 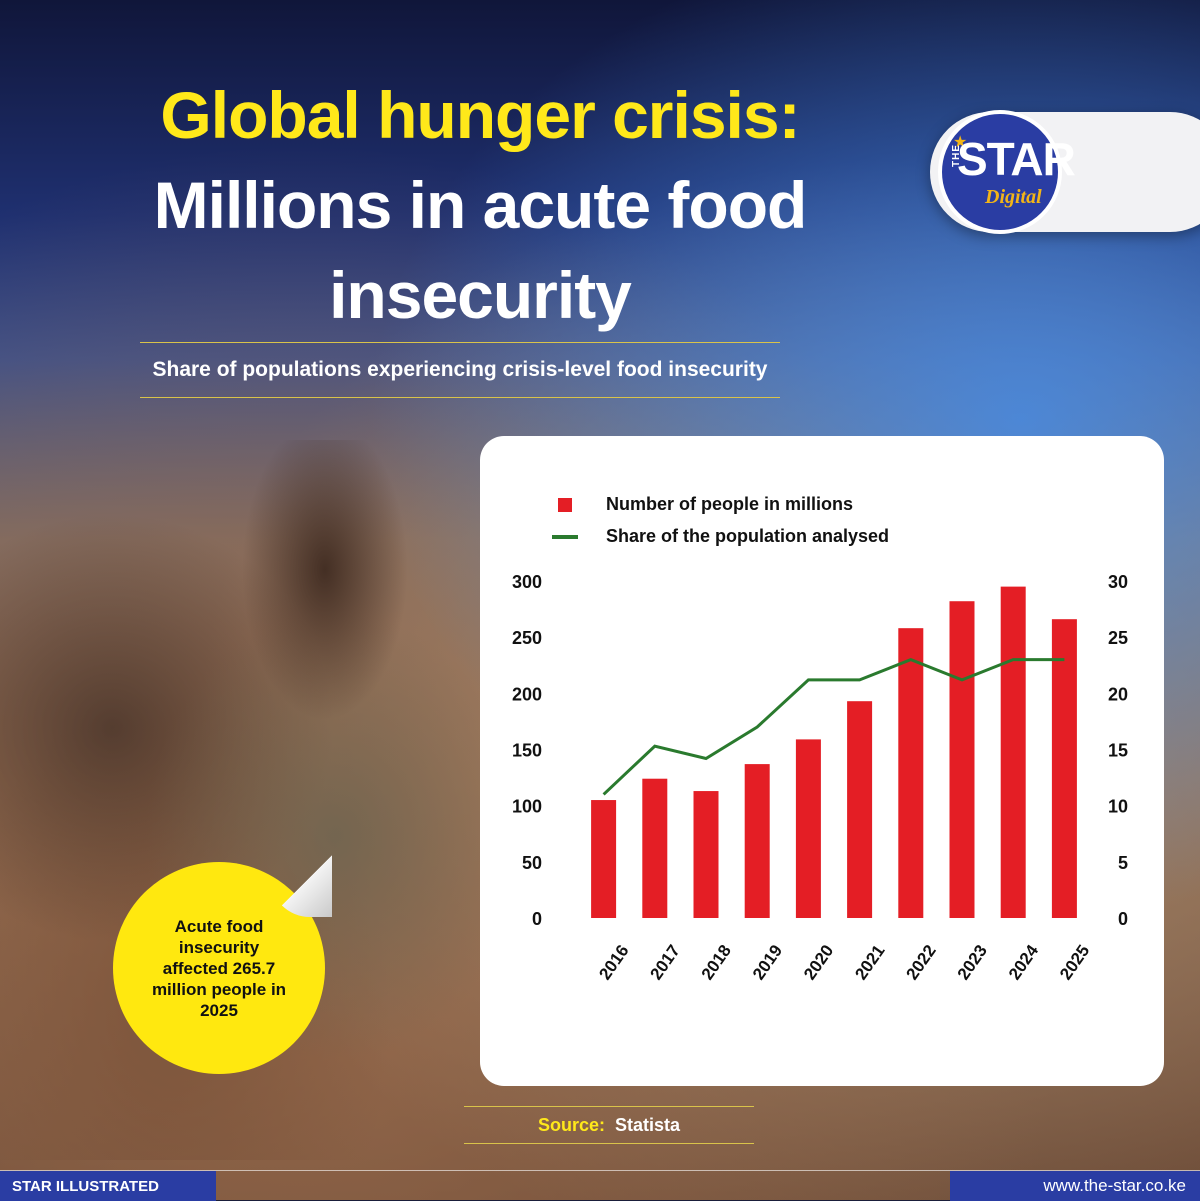 What do you see at coordinates (527, 751) in the screenshot?
I see `y-left-tick-label: 150` at bounding box center [527, 751].